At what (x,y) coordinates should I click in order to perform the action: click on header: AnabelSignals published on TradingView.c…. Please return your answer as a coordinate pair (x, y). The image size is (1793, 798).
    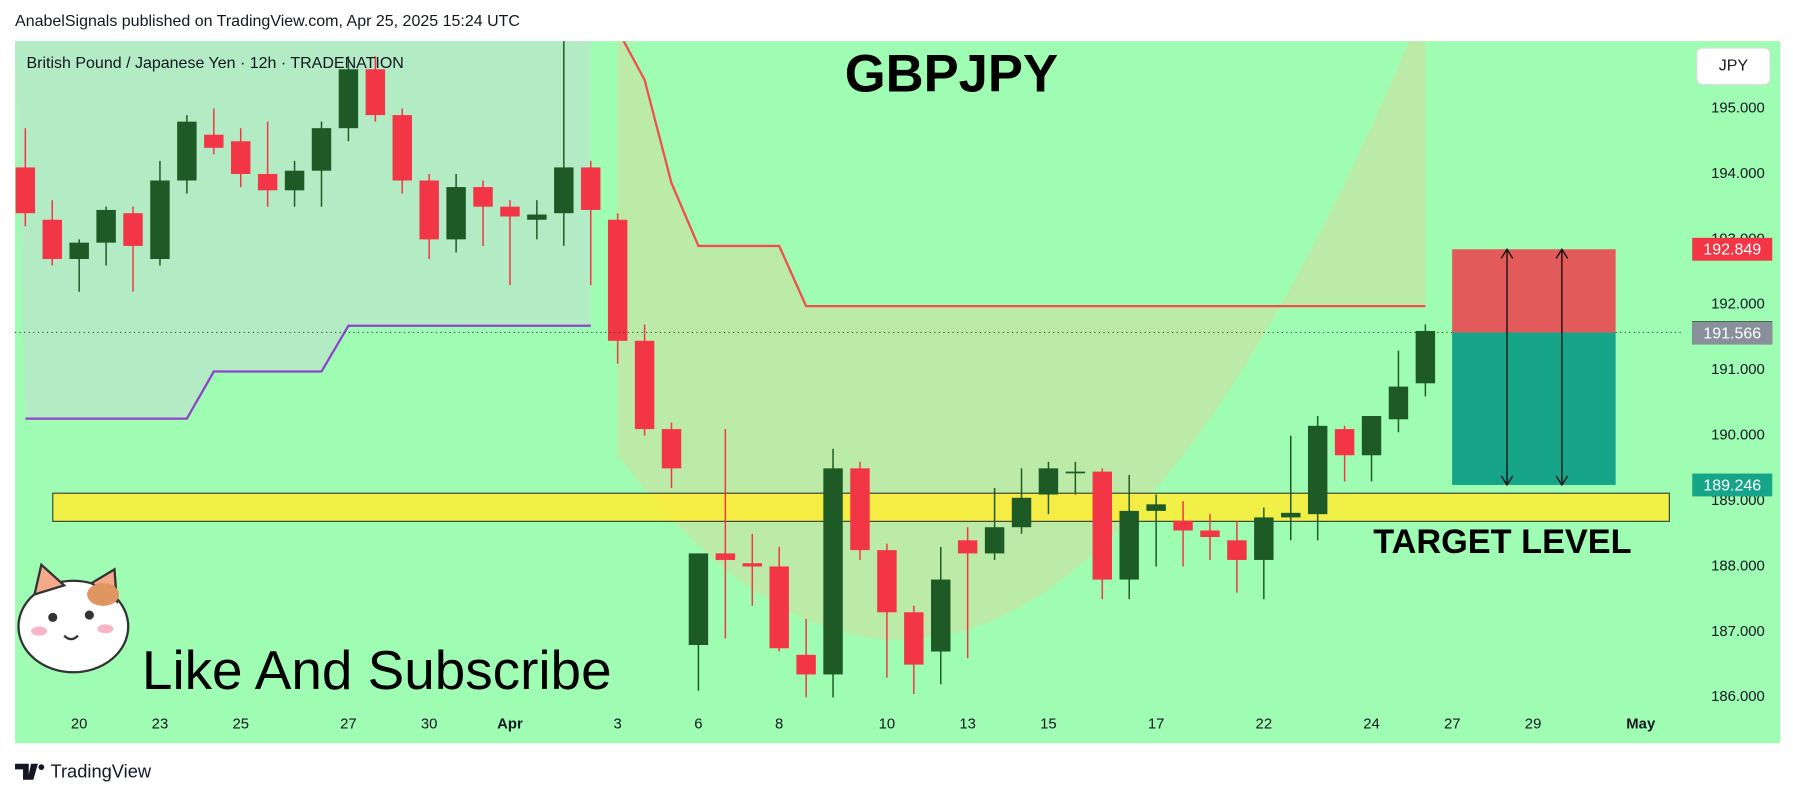
    Looking at the image, I should click on (267, 21).